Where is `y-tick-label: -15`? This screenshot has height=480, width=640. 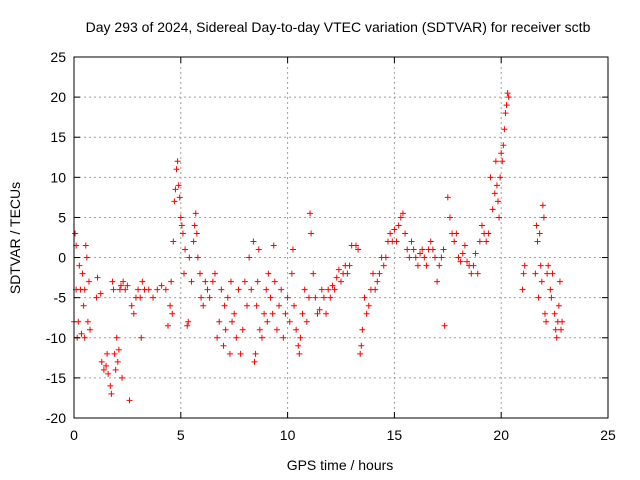
y-tick-label: -15 is located at coordinates (56, 378).